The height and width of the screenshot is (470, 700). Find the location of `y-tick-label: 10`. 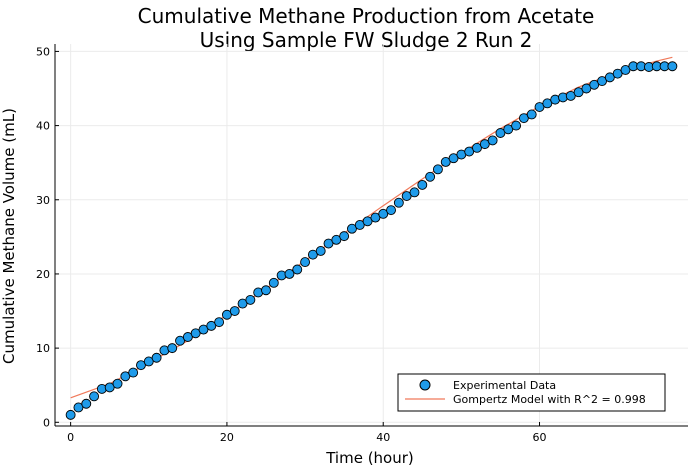

y-tick-label: 10 is located at coordinates (43, 348).